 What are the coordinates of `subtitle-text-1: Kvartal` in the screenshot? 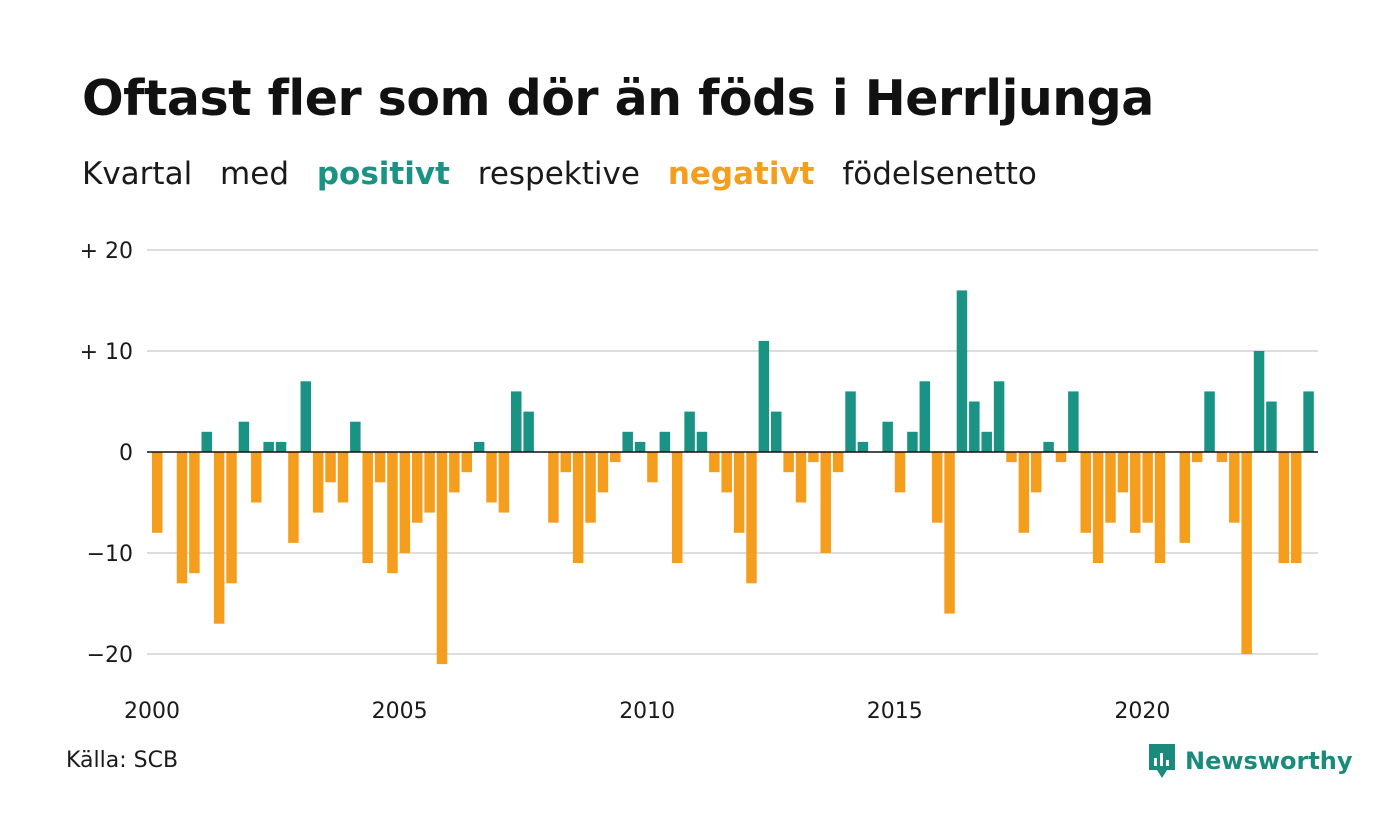 It's located at (137, 174).